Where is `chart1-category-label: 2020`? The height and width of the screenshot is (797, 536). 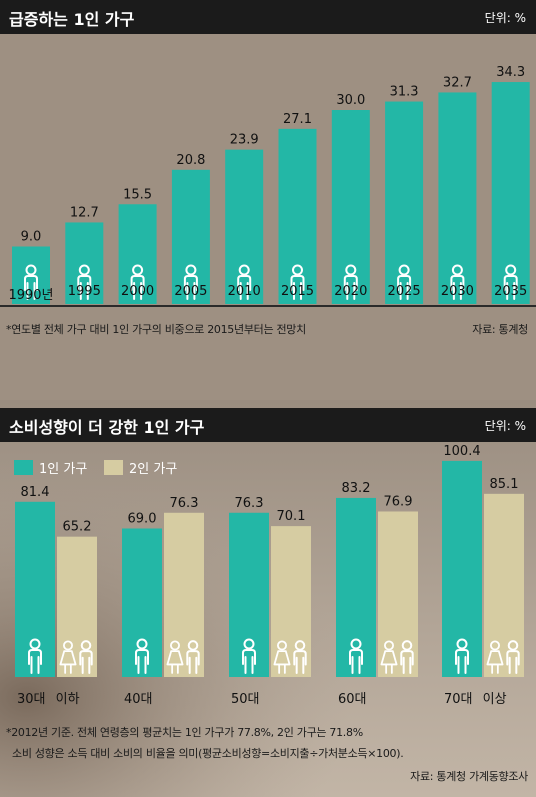
chart1-category-label: 2020 is located at coordinates (351, 291).